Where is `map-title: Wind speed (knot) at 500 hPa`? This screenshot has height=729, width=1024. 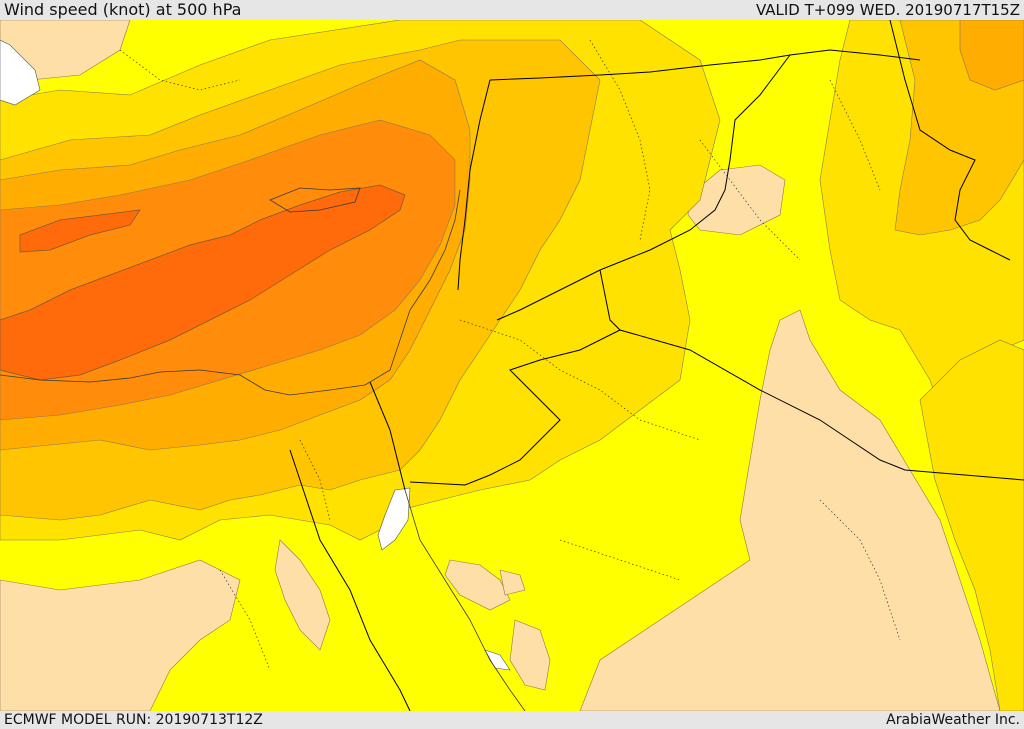 map-title: Wind speed (knot) at 500 hPa is located at coordinates (123, 9).